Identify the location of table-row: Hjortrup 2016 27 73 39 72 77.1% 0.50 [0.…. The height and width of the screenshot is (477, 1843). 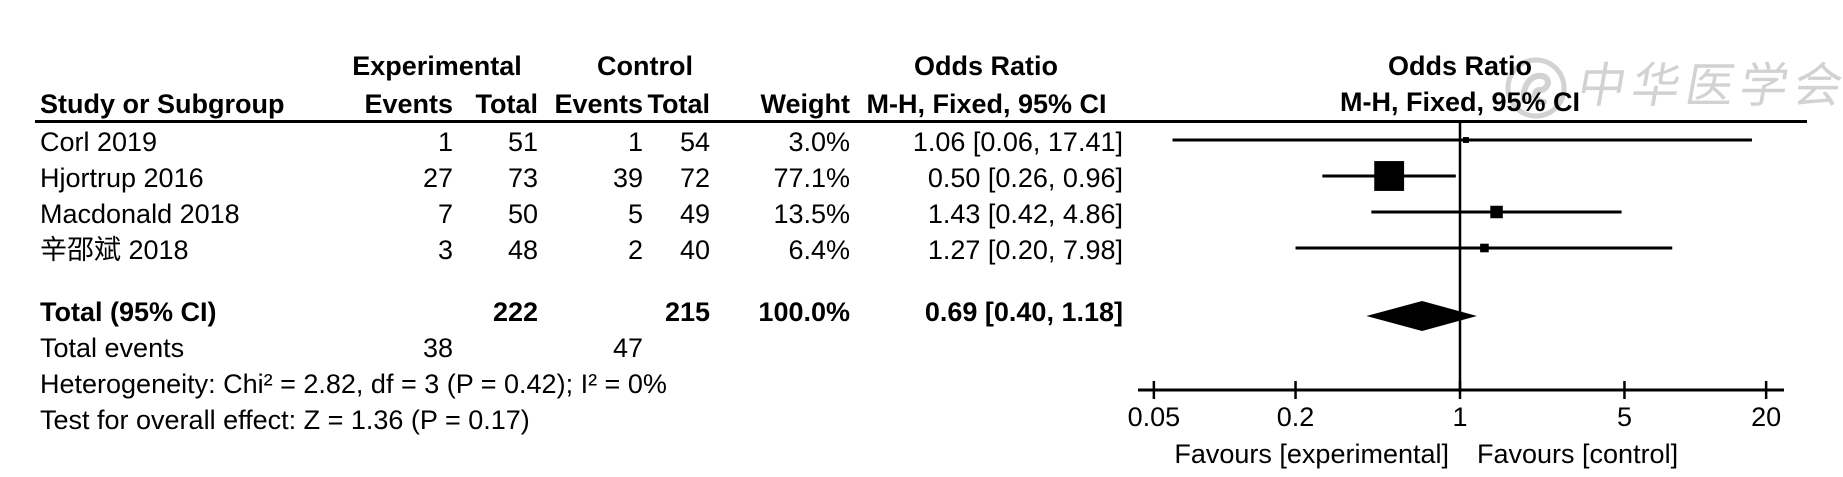
(581, 178).